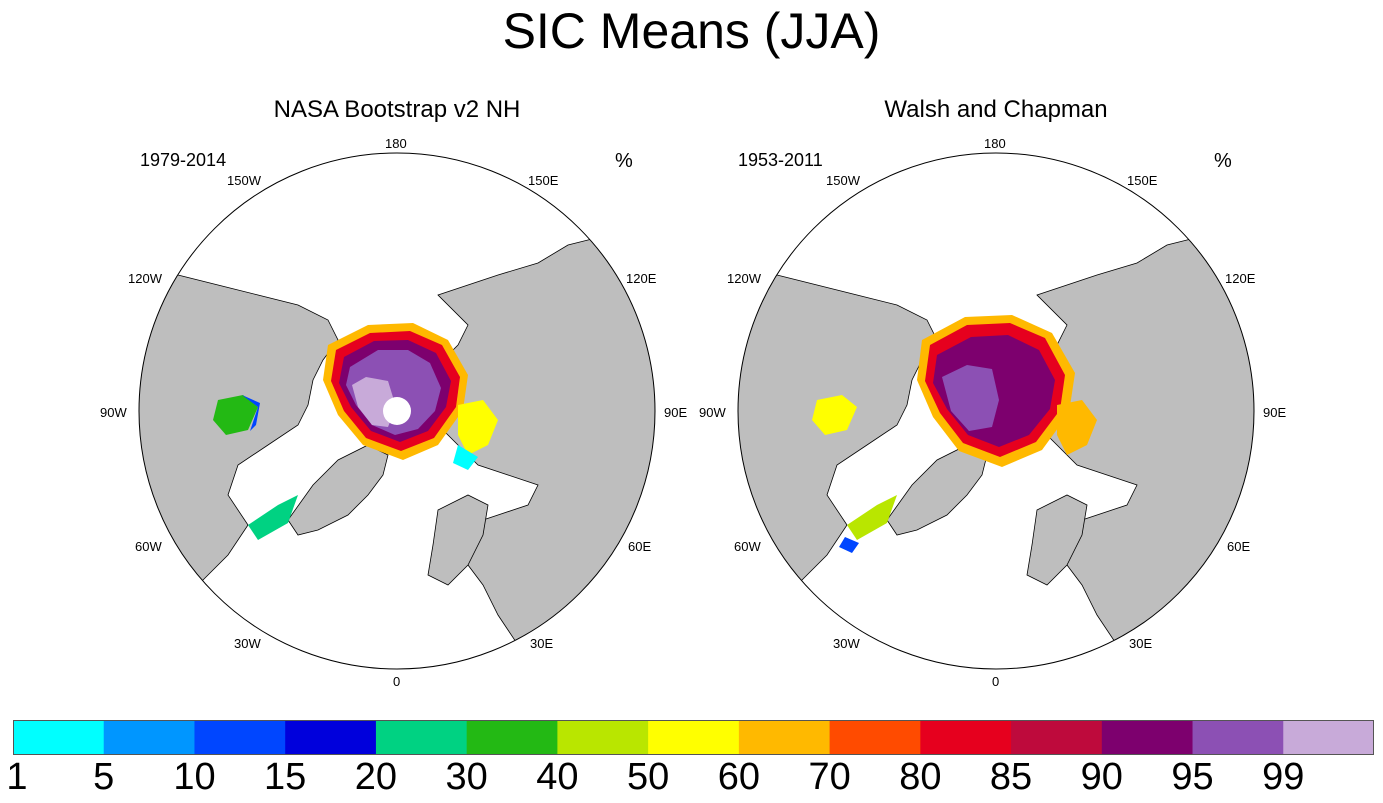 Image resolution: width=1383 pixels, height=803 pixels. I want to click on colorbar-tick-label: 85, so click(1011, 777).